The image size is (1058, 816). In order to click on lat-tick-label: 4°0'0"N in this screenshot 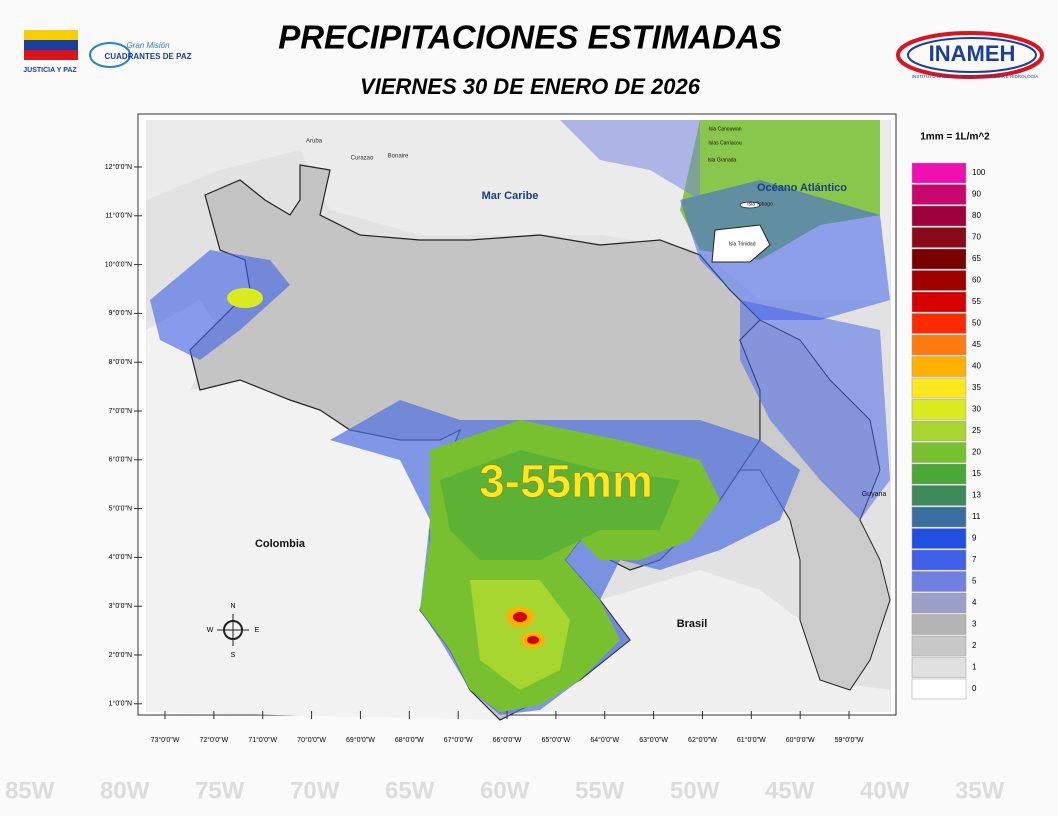, I will do `click(120, 557)`.